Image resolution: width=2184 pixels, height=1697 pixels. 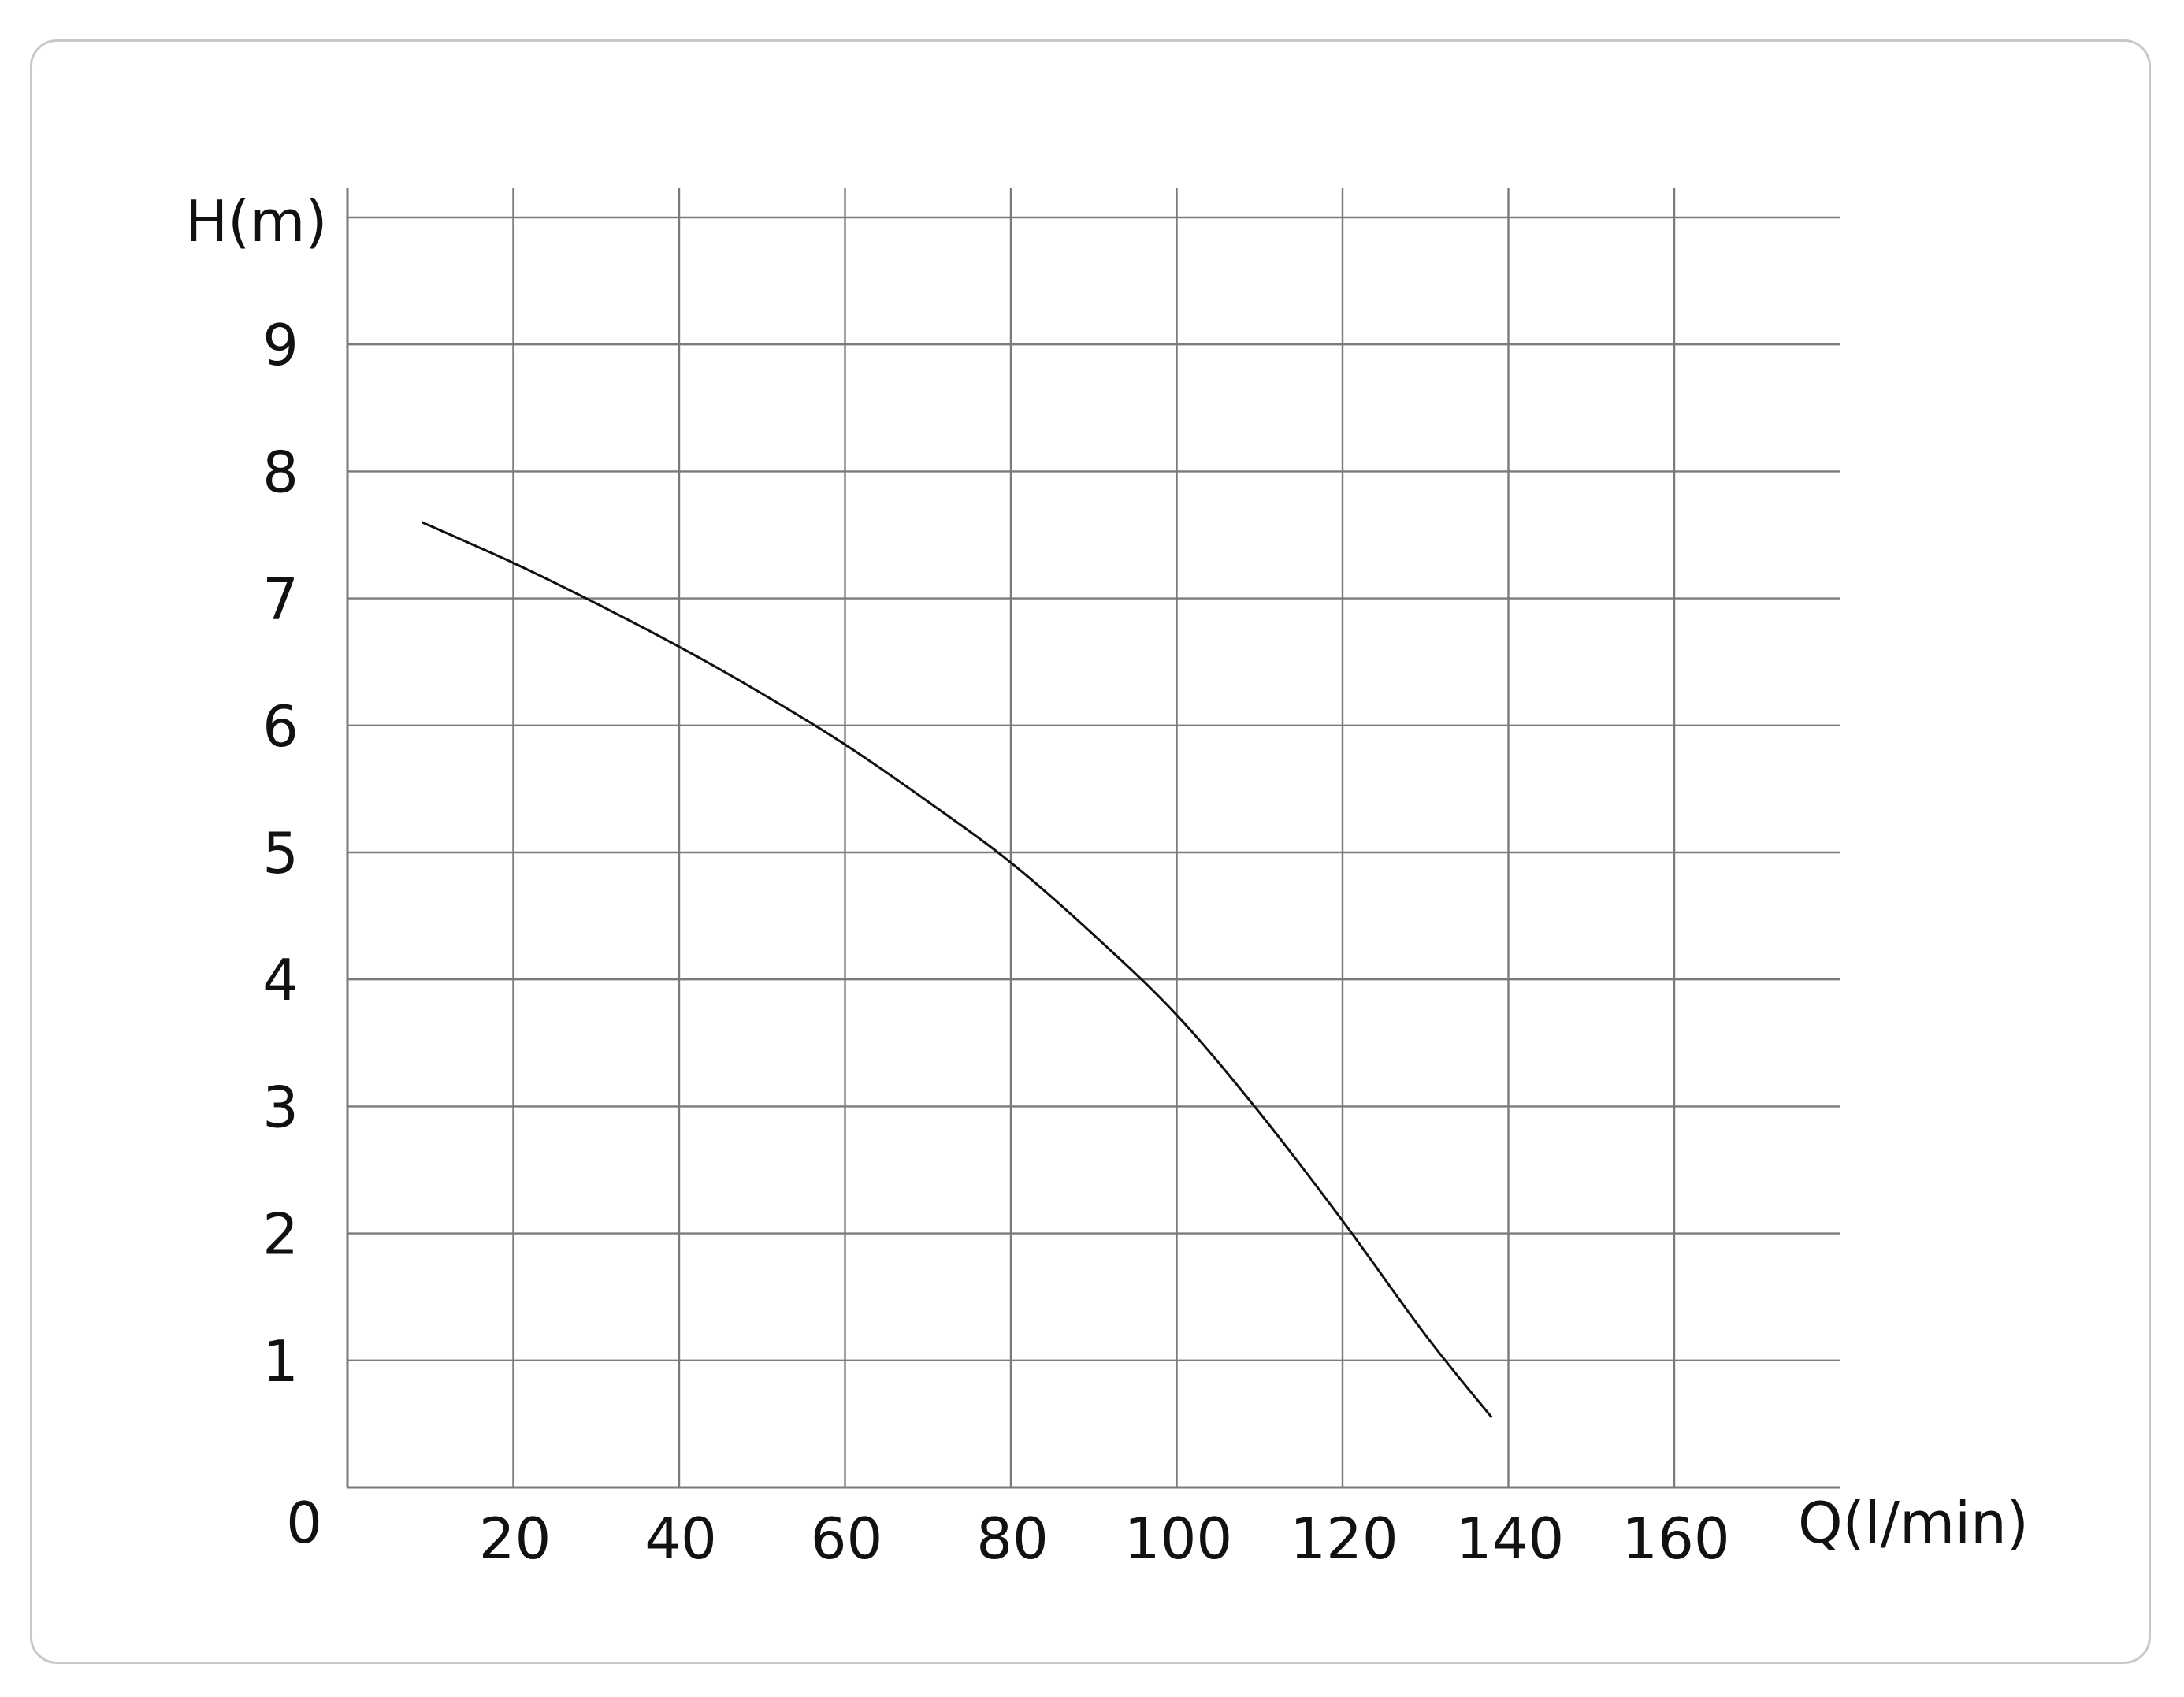 I want to click on y-tick-label-6: 6, so click(x=280, y=726).